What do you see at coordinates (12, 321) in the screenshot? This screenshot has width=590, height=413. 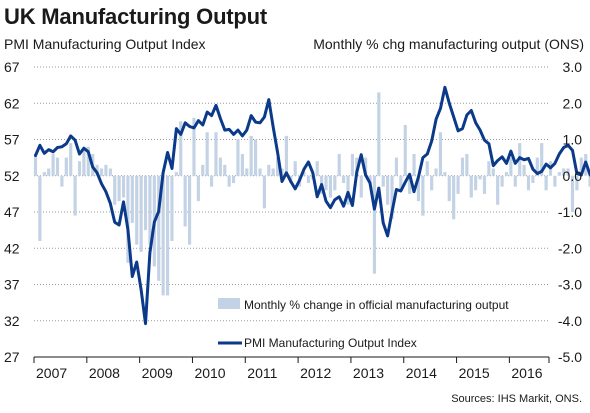 I see `left-tick-label: 32` at bounding box center [12, 321].